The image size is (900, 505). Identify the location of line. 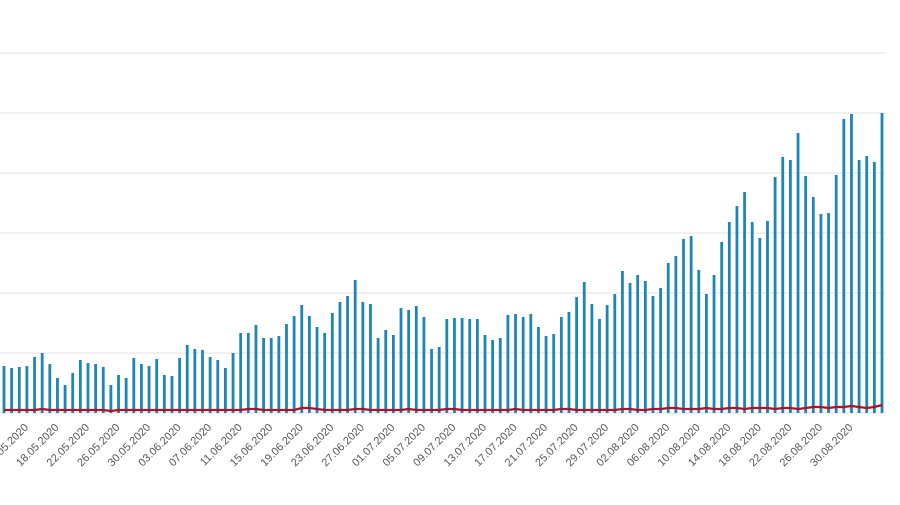
(443, 408).